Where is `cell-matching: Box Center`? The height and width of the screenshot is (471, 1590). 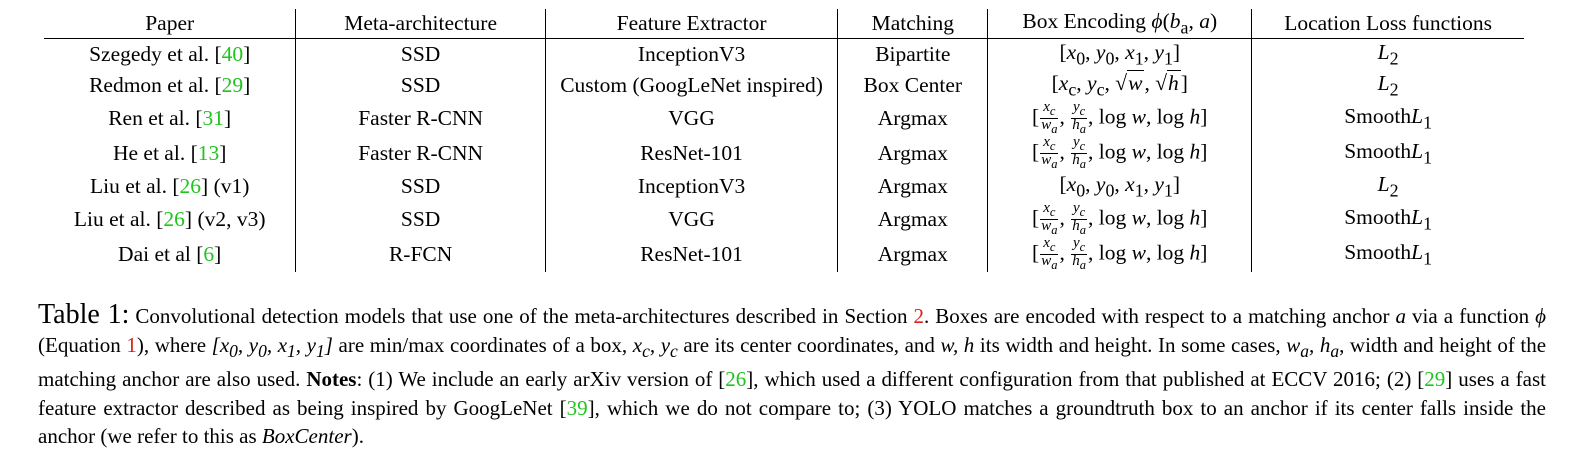
cell-matching: Box Center is located at coordinates (912, 86).